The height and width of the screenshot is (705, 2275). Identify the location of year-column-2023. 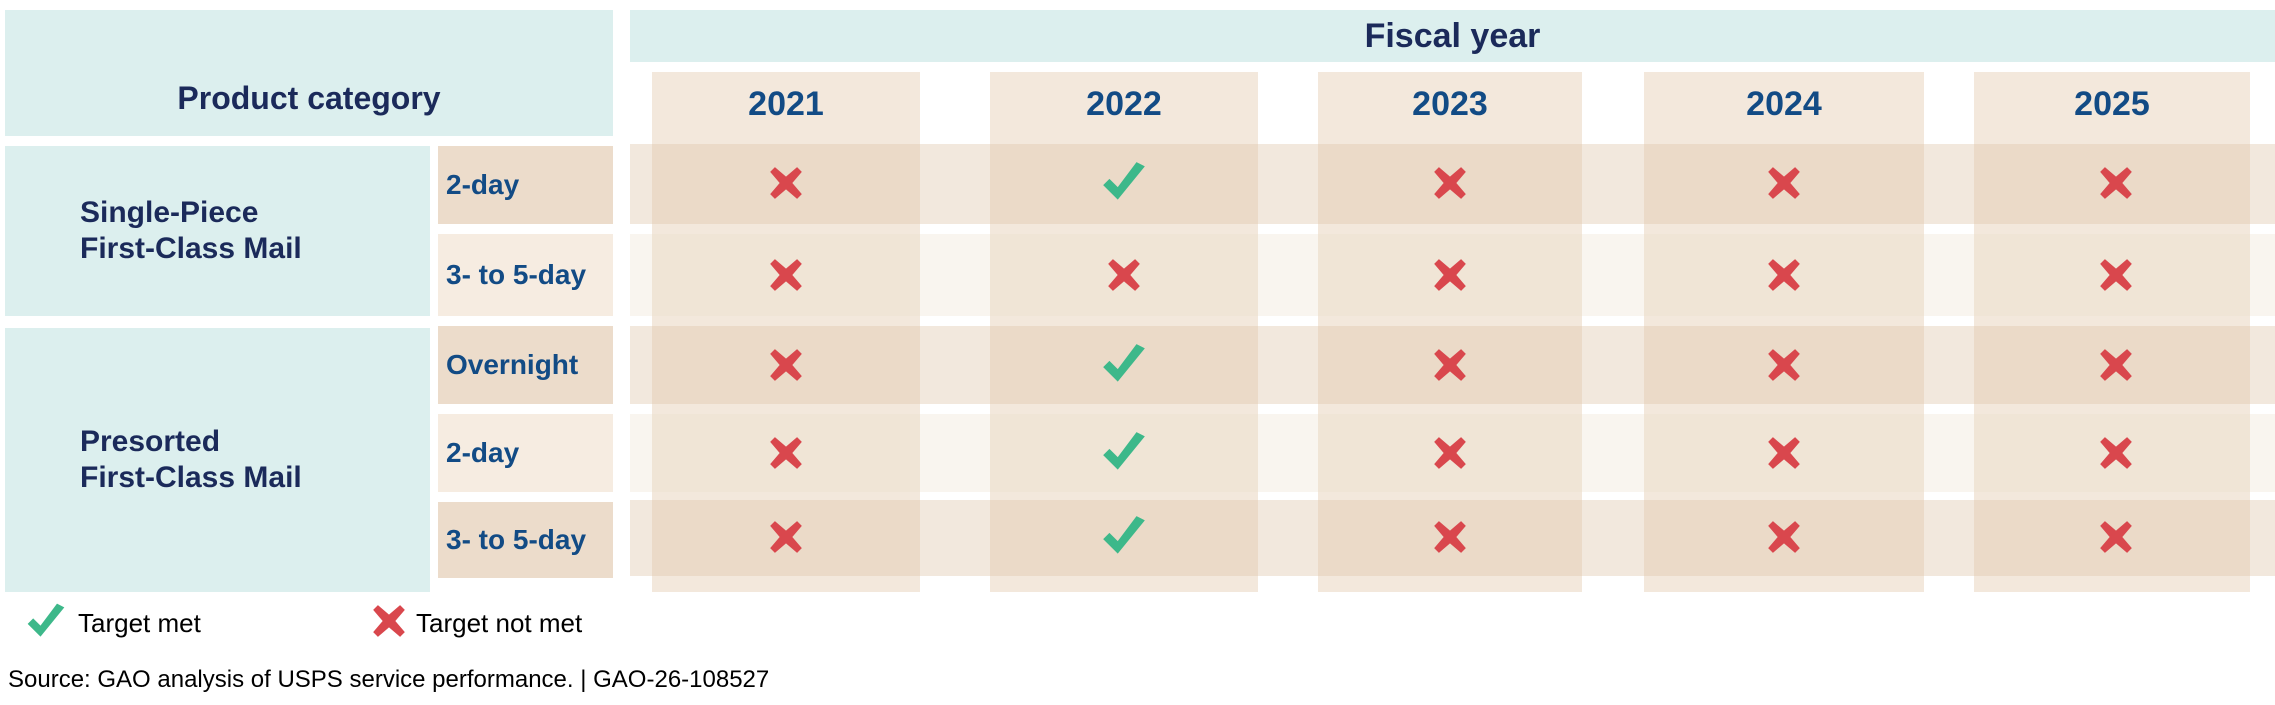
(1450, 332).